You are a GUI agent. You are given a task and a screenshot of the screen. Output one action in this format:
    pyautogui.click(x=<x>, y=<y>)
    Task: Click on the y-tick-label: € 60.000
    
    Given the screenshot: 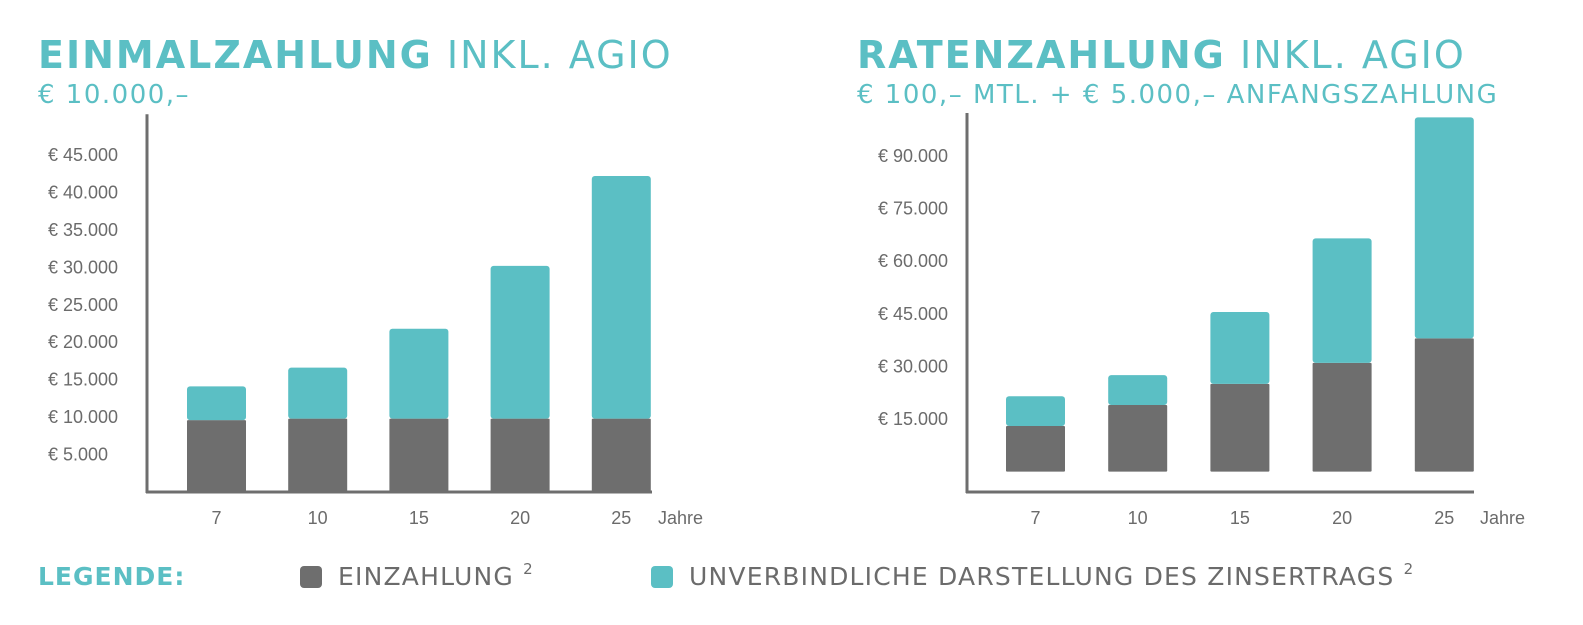 What is the action you would take?
    pyautogui.click(x=913, y=261)
    